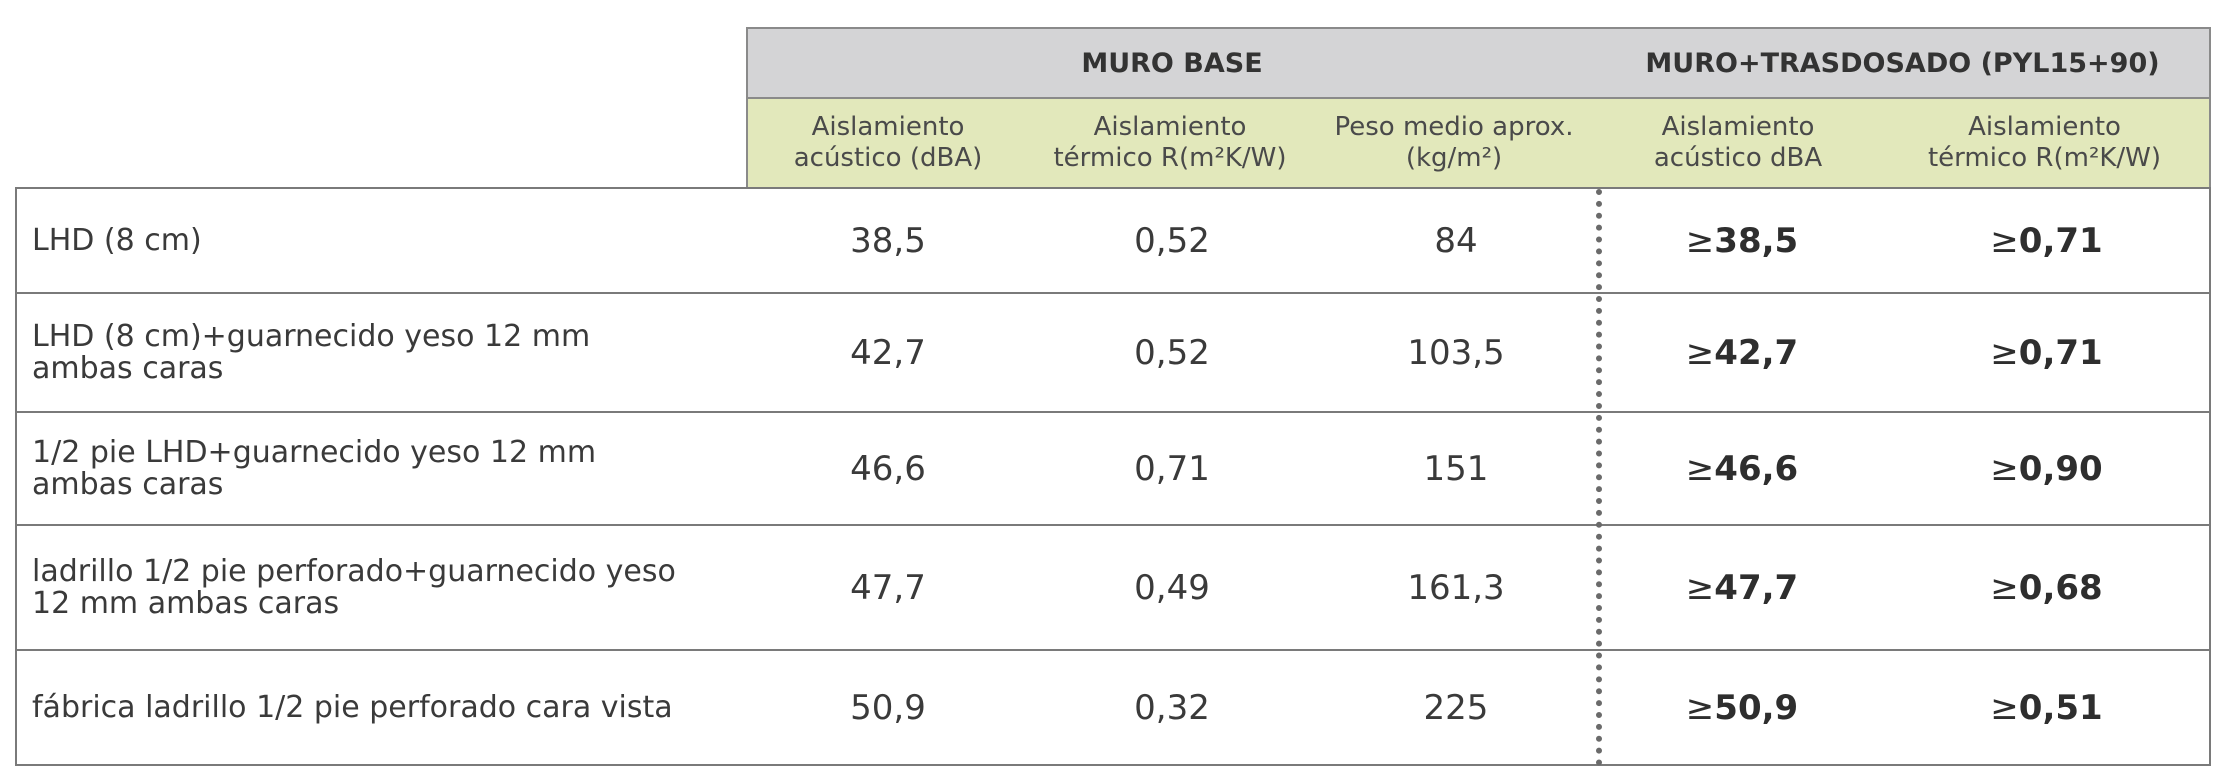 The image size is (2226, 779). Describe the element at coordinates (1456, 707) in the screenshot. I see `cell-peso: 225` at that location.